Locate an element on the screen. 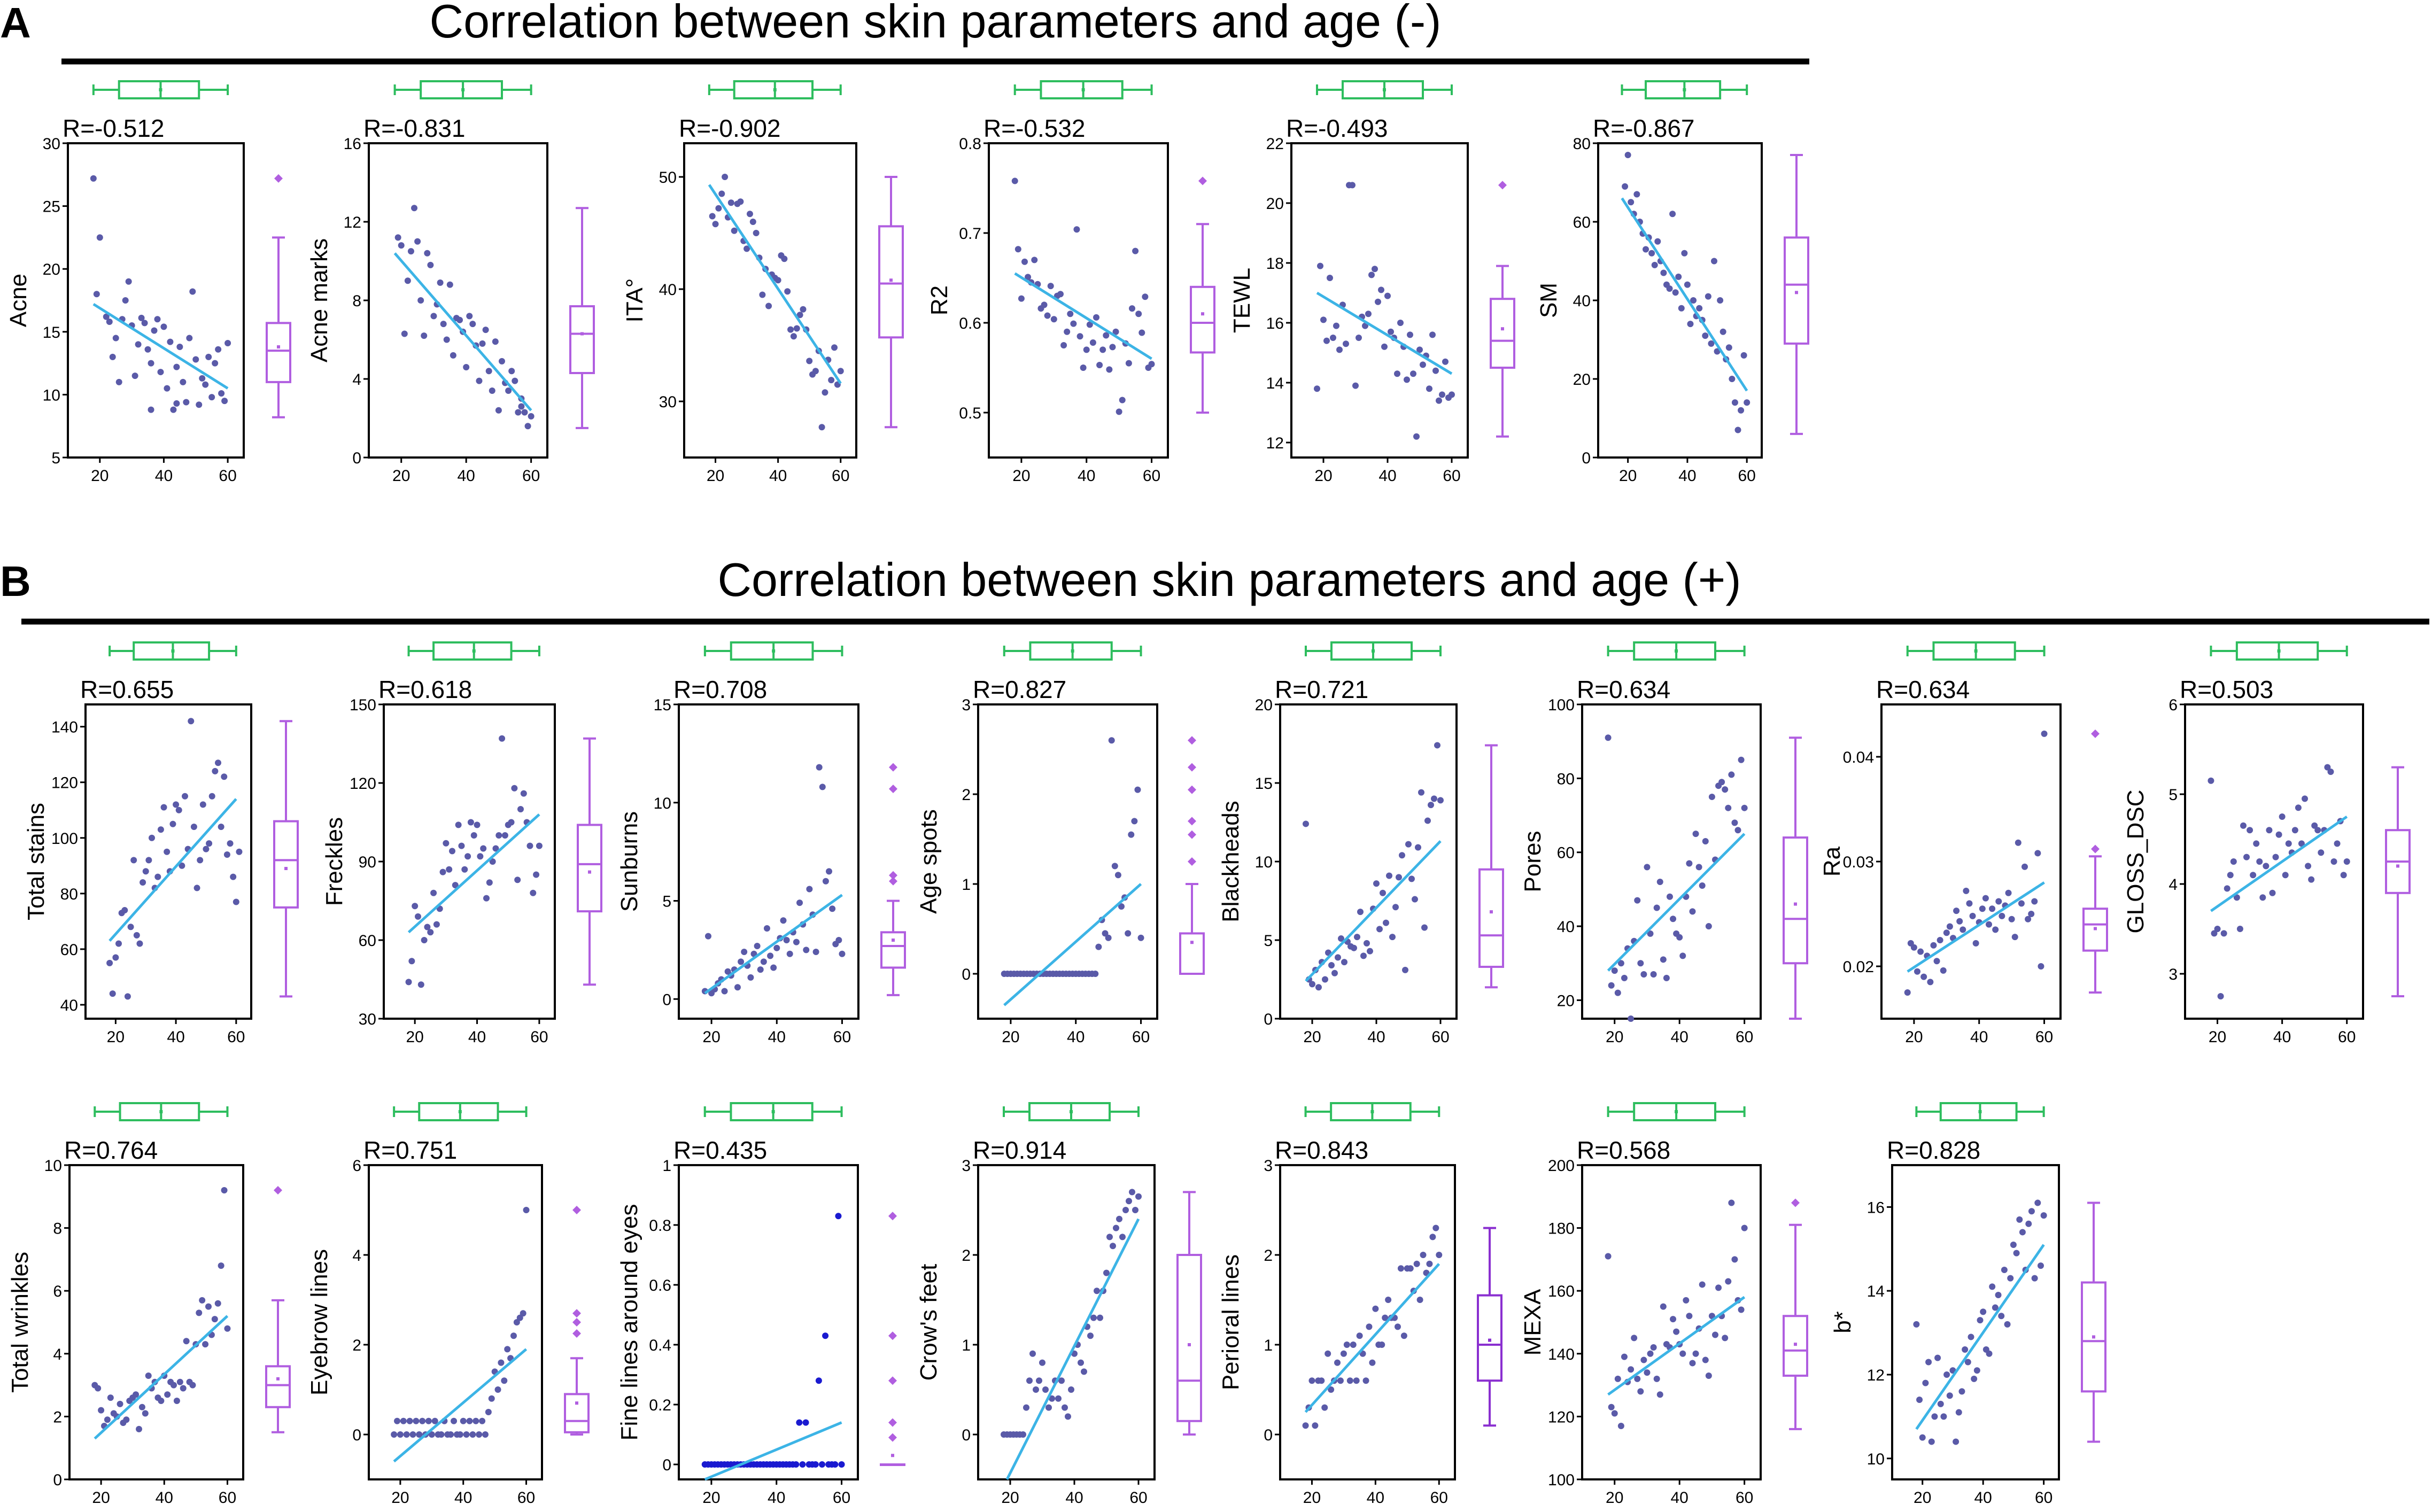 Image resolution: width=2432 pixels, height=1512 pixels. y-tick-label: 50 is located at coordinates (668, 178).